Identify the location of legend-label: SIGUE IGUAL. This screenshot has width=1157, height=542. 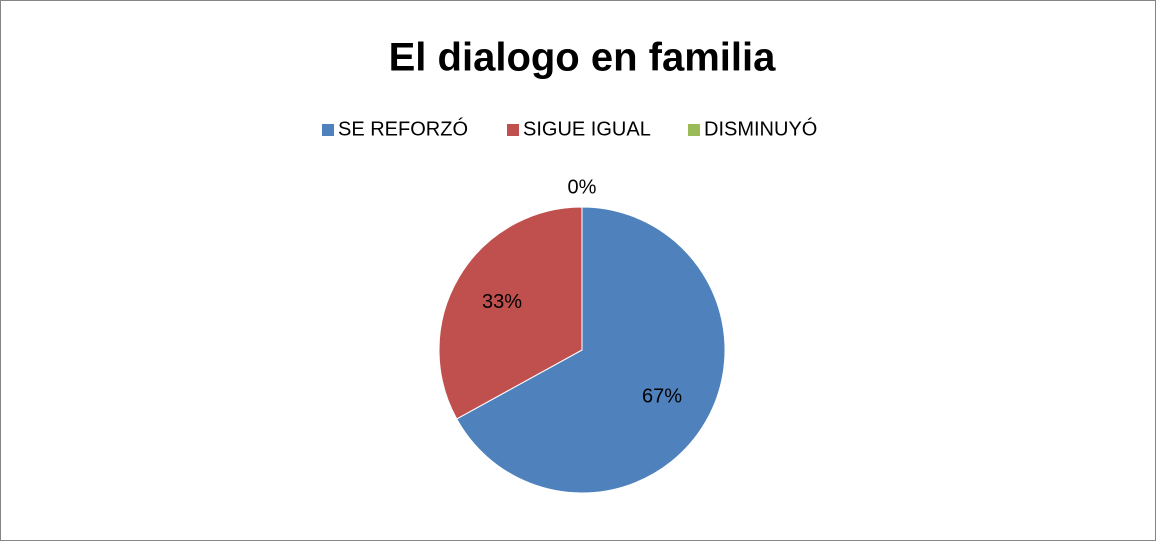
(587, 129).